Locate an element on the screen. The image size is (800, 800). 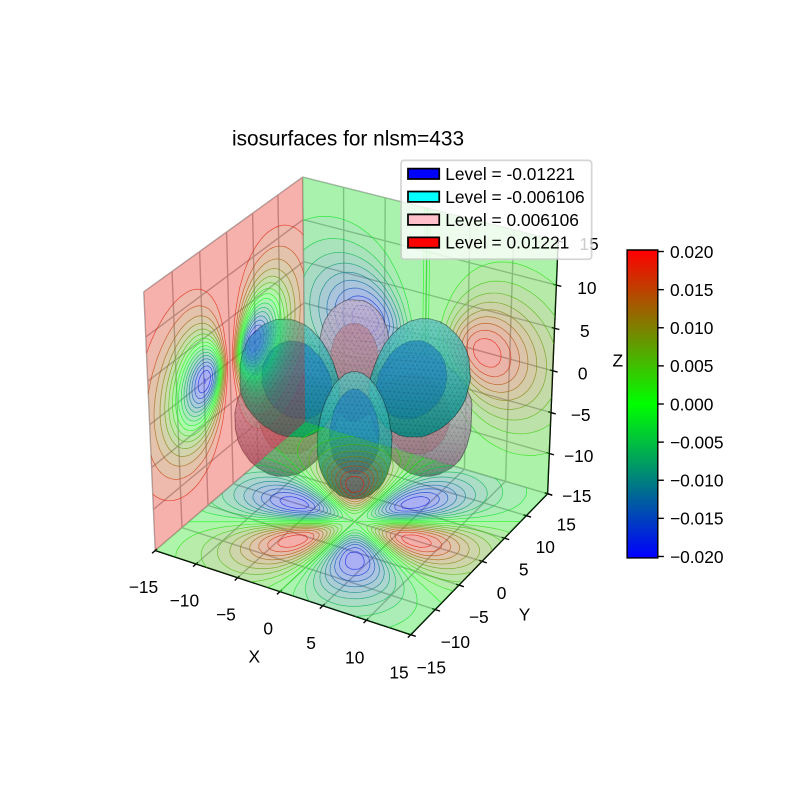
svg-text: isosurfaces for nlsm=433 is located at coordinates (348, 139).